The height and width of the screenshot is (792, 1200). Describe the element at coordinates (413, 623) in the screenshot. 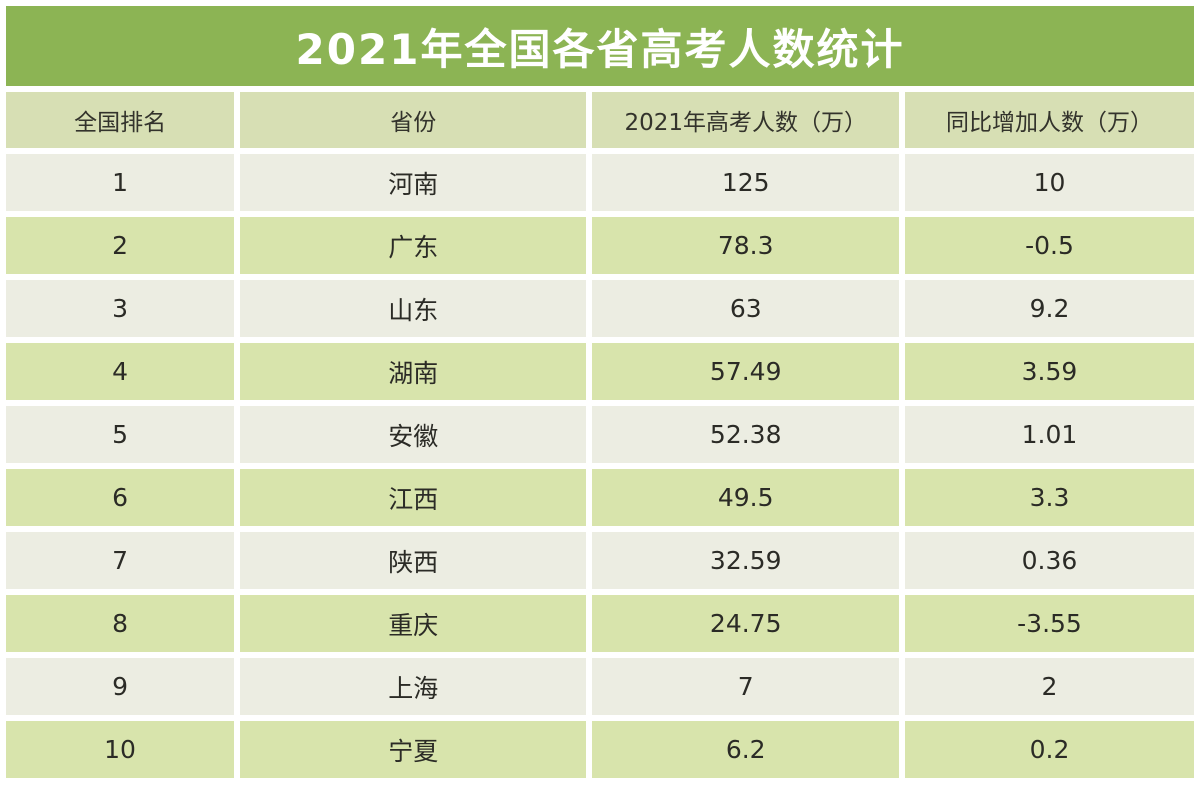

I see `province-cell: 重庆` at that location.